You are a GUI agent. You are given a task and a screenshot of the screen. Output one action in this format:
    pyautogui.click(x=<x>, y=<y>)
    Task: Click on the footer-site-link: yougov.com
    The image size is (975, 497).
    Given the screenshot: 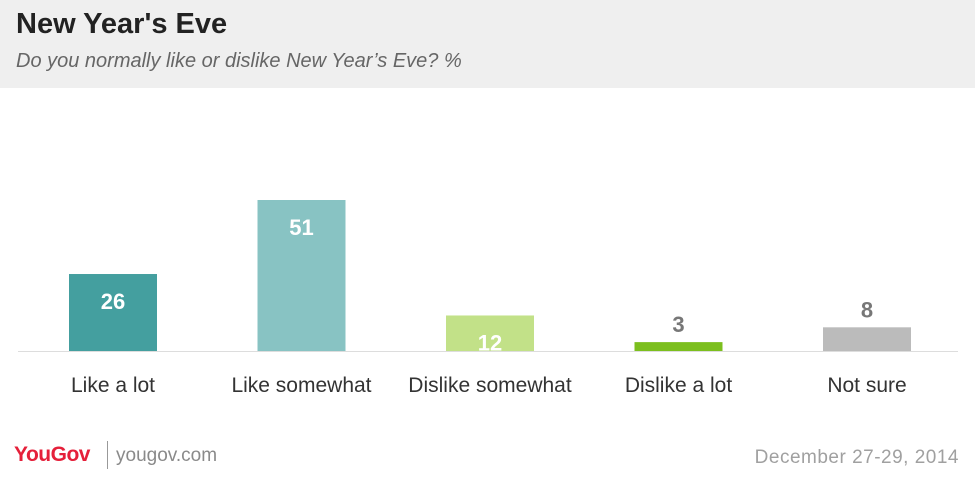 What is the action you would take?
    pyautogui.click(x=167, y=455)
    